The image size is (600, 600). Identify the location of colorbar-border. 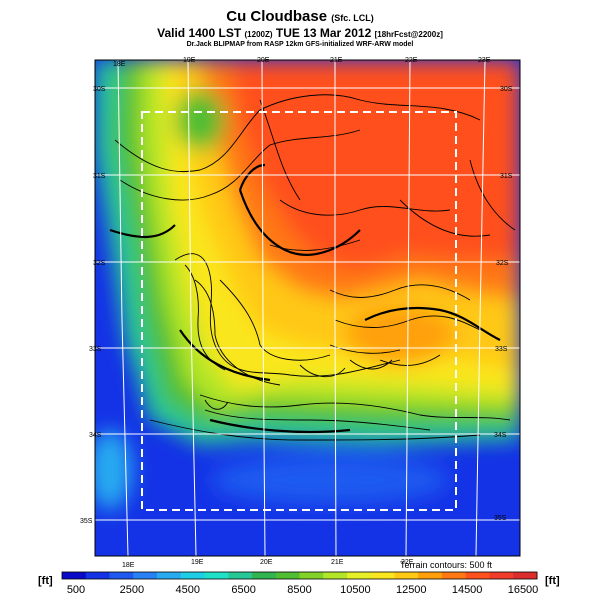
(299, 575).